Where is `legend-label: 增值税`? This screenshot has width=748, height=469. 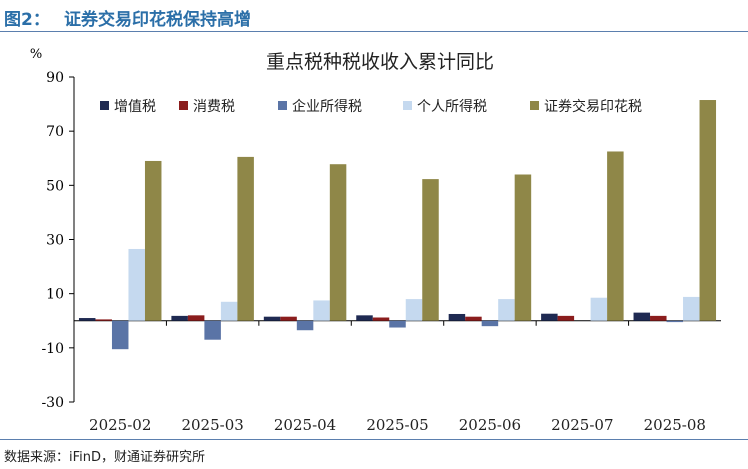 legend-label: 增值税 is located at coordinates (135, 107).